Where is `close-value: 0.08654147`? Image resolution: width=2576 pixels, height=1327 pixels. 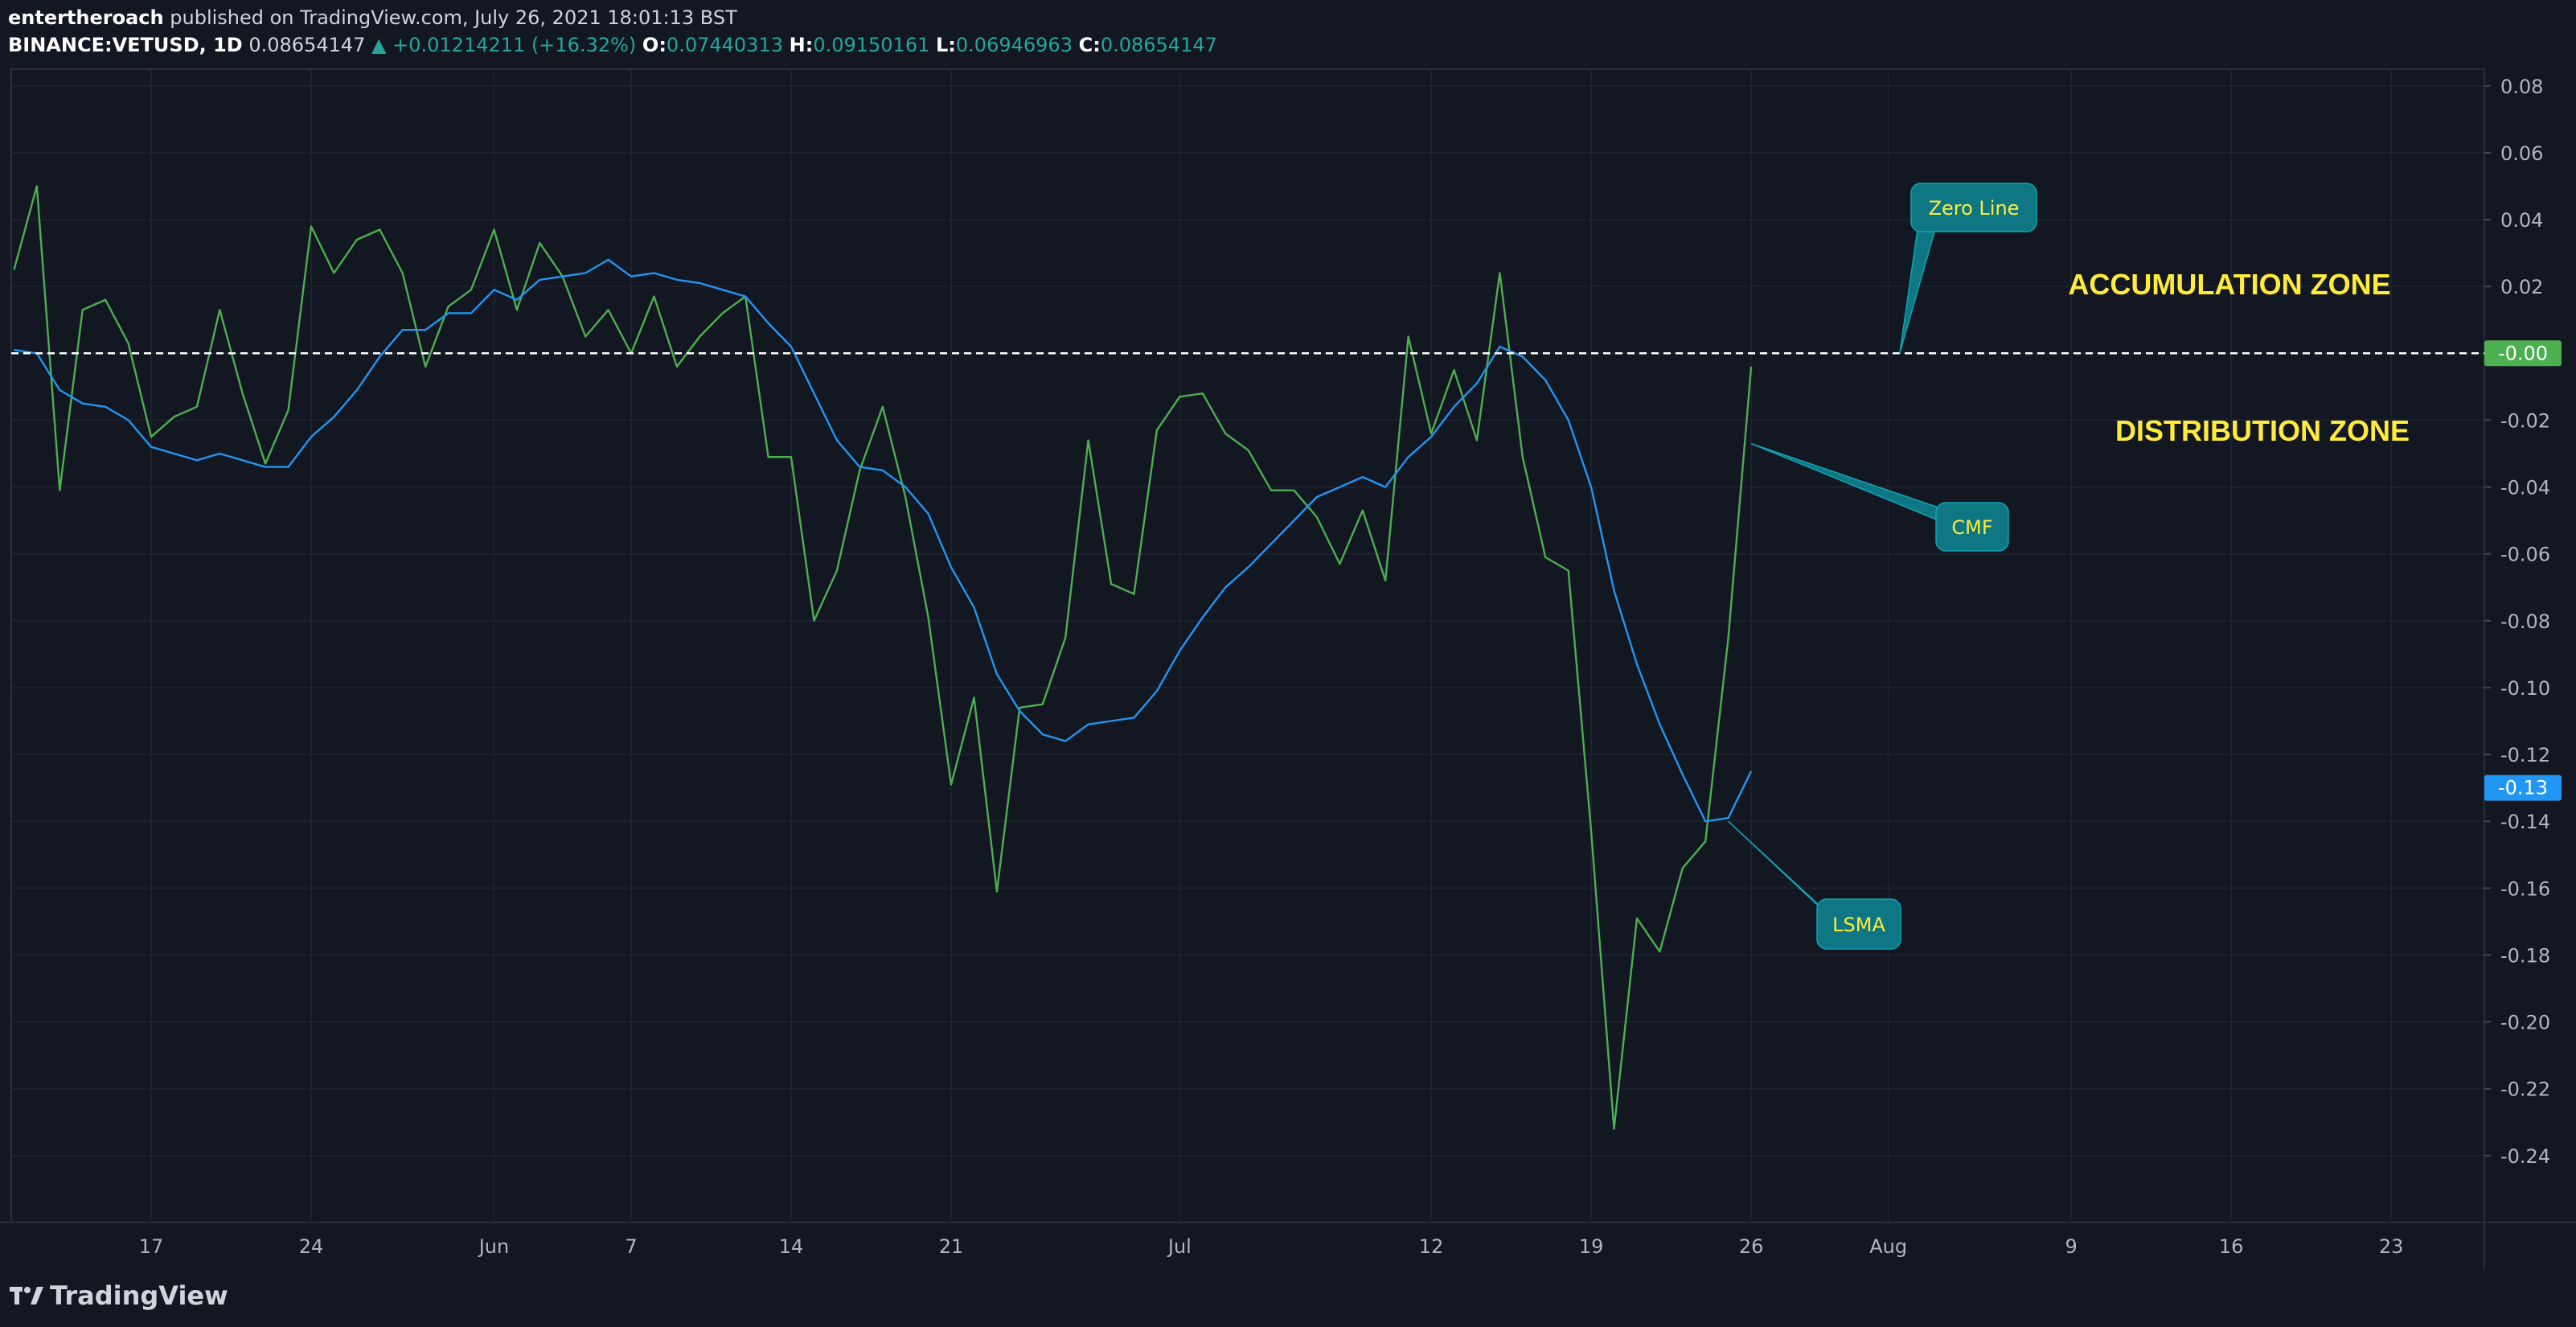 close-value: 0.08654147 is located at coordinates (1158, 45).